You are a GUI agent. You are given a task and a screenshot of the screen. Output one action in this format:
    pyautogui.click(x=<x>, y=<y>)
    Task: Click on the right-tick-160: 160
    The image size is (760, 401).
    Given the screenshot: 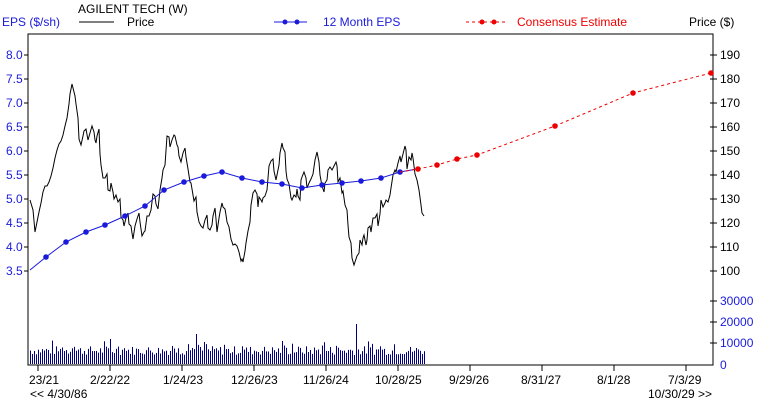 What is the action you would take?
    pyautogui.click(x=730, y=127)
    